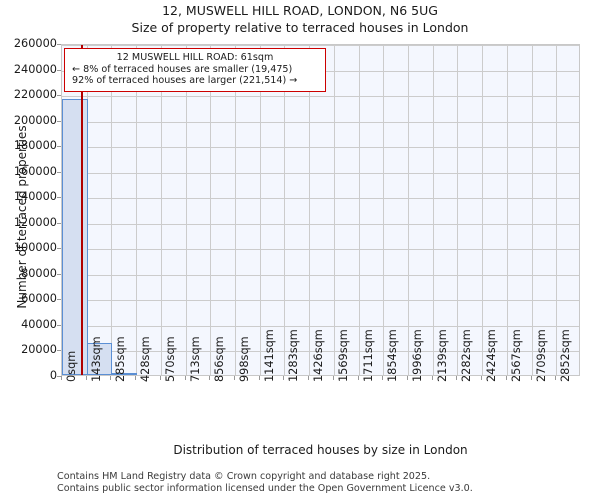  What do you see at coordinates (53, 375) in the screenshot?
I see `y-tick-label: 0` at bounding box center [53, 375].